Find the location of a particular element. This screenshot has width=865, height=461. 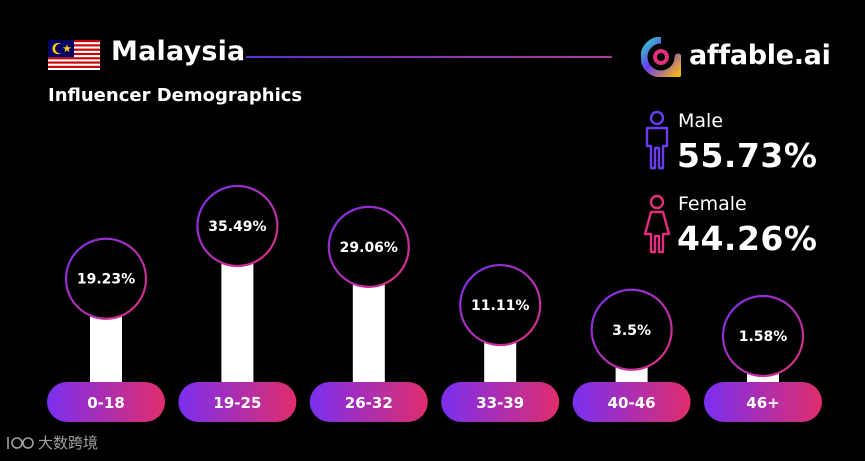

male-label: Male is located at coordinates (701, 121).